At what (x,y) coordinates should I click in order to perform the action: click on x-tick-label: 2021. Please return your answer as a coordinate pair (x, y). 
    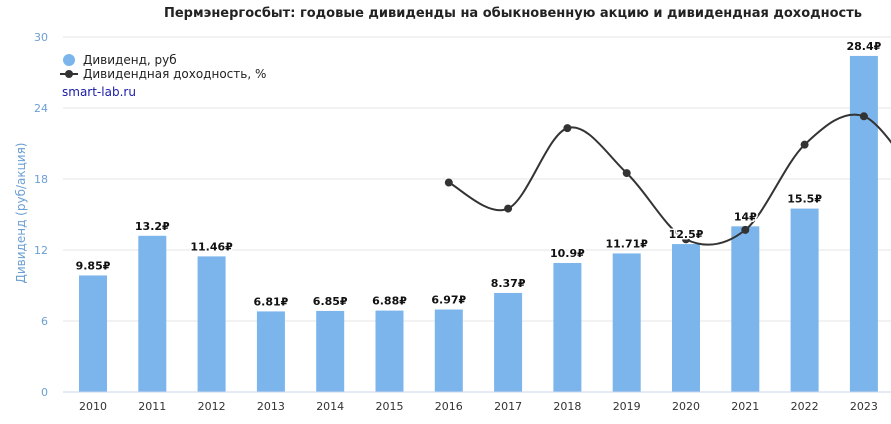
    Looking at the image, I should click on (745, 406).